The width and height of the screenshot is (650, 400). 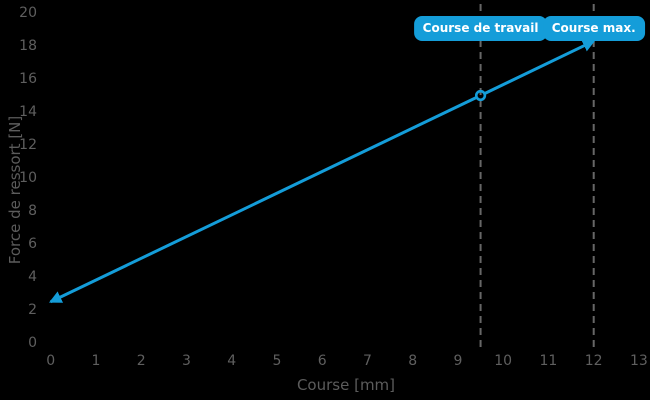 I want to click on x-tick-label: 2, so click(x=141, y=361).